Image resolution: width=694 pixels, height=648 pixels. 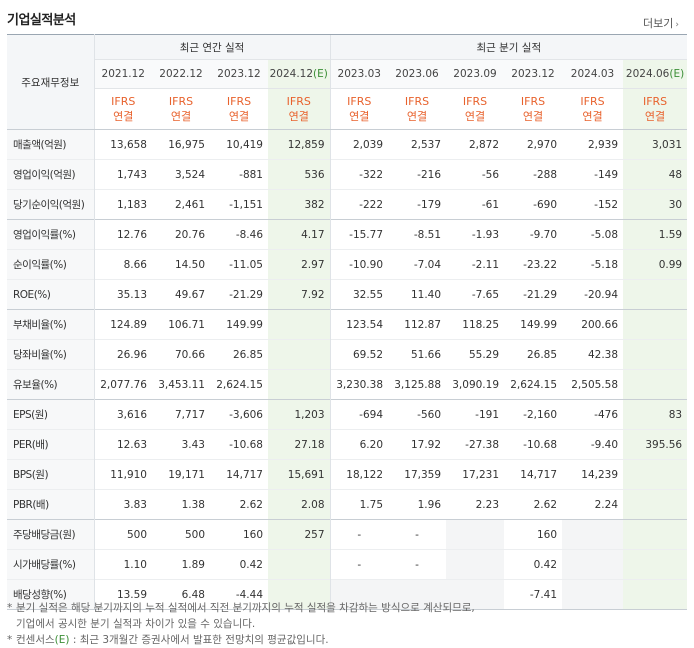 I want to click on table-cell: 17,359, so click(x=417, y=474).